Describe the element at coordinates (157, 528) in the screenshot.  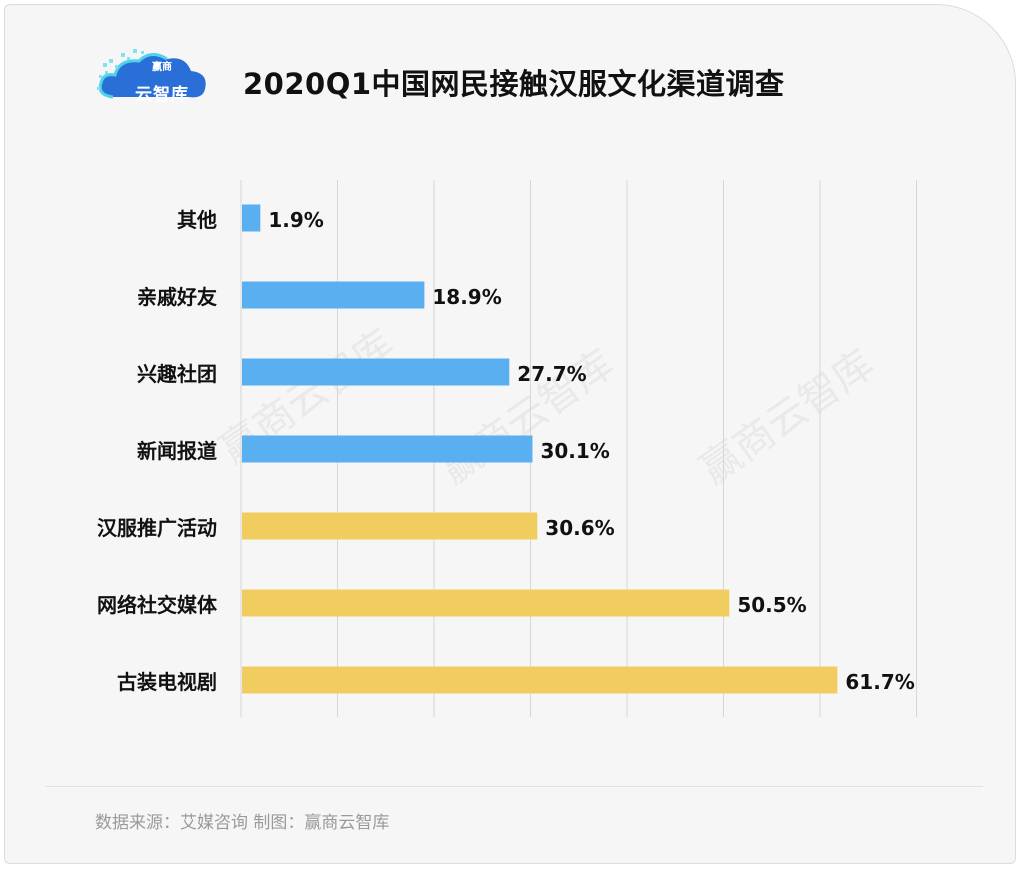
I see `category-label: 汉服推广活动` at that location.